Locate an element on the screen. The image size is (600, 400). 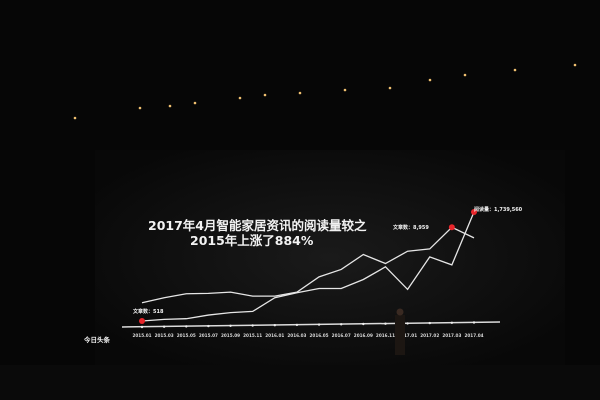
x-tick-label: 2015.07 is located at coordinates (208, 335).